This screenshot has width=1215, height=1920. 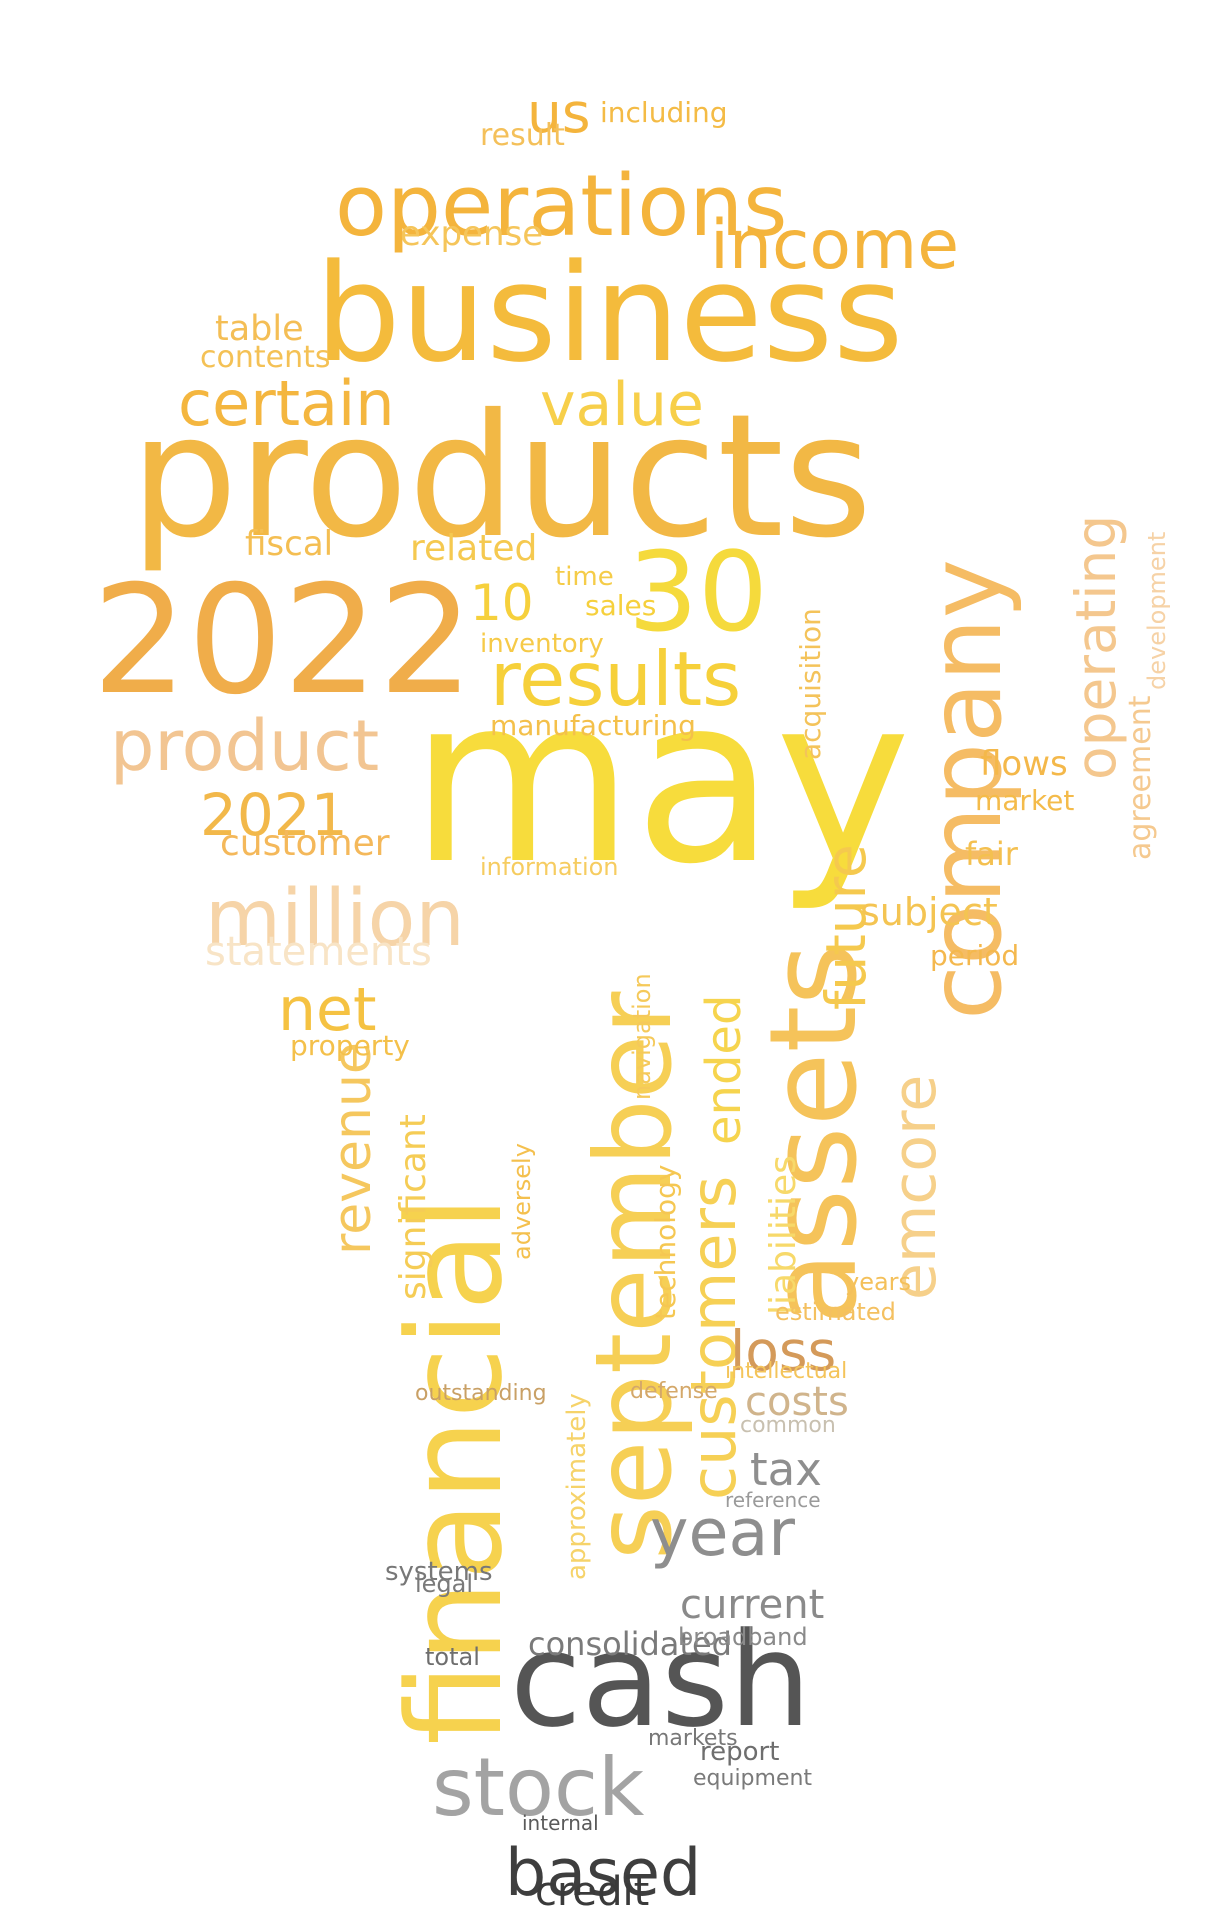 What do you see at coordinates (783, 1351) in the screenshot?
I see `word-loss: loss` at bounding box center [783, 1351].